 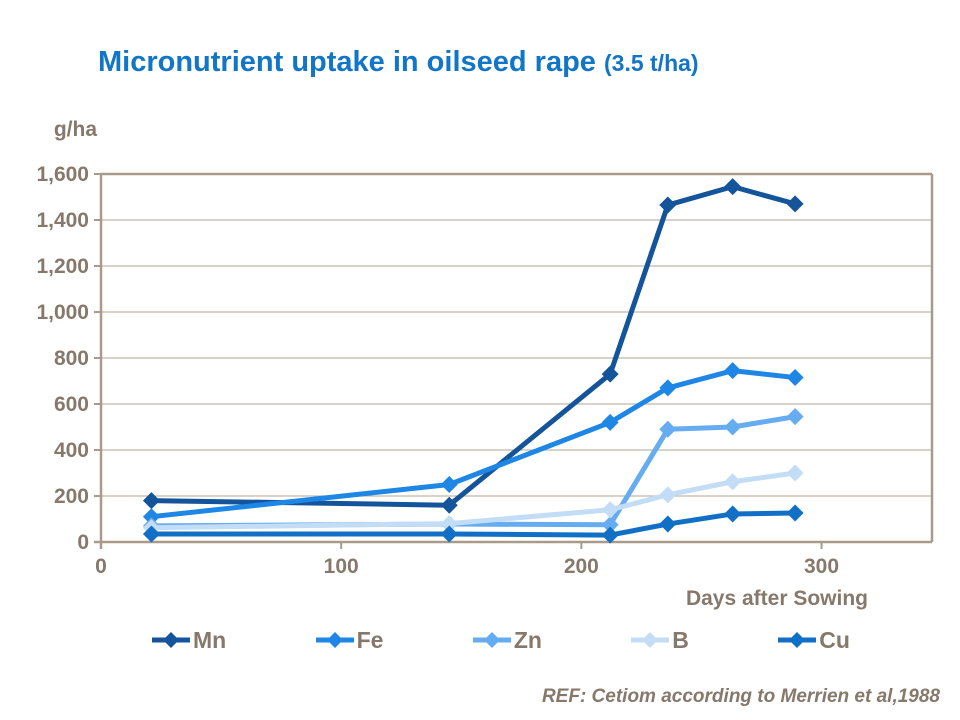 I want to click on svg-text: 300, so click(x=821, y=566).